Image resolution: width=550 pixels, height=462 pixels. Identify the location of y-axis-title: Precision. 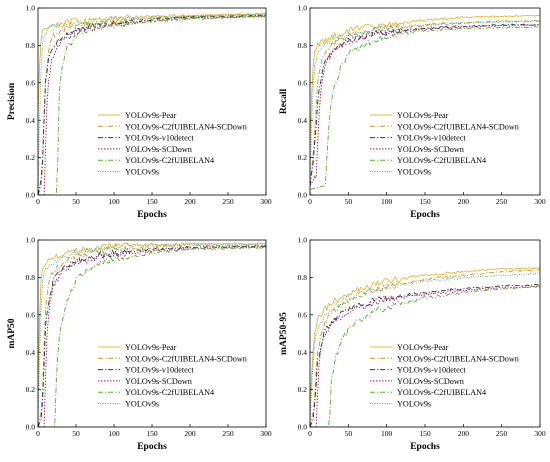
(12, 101).